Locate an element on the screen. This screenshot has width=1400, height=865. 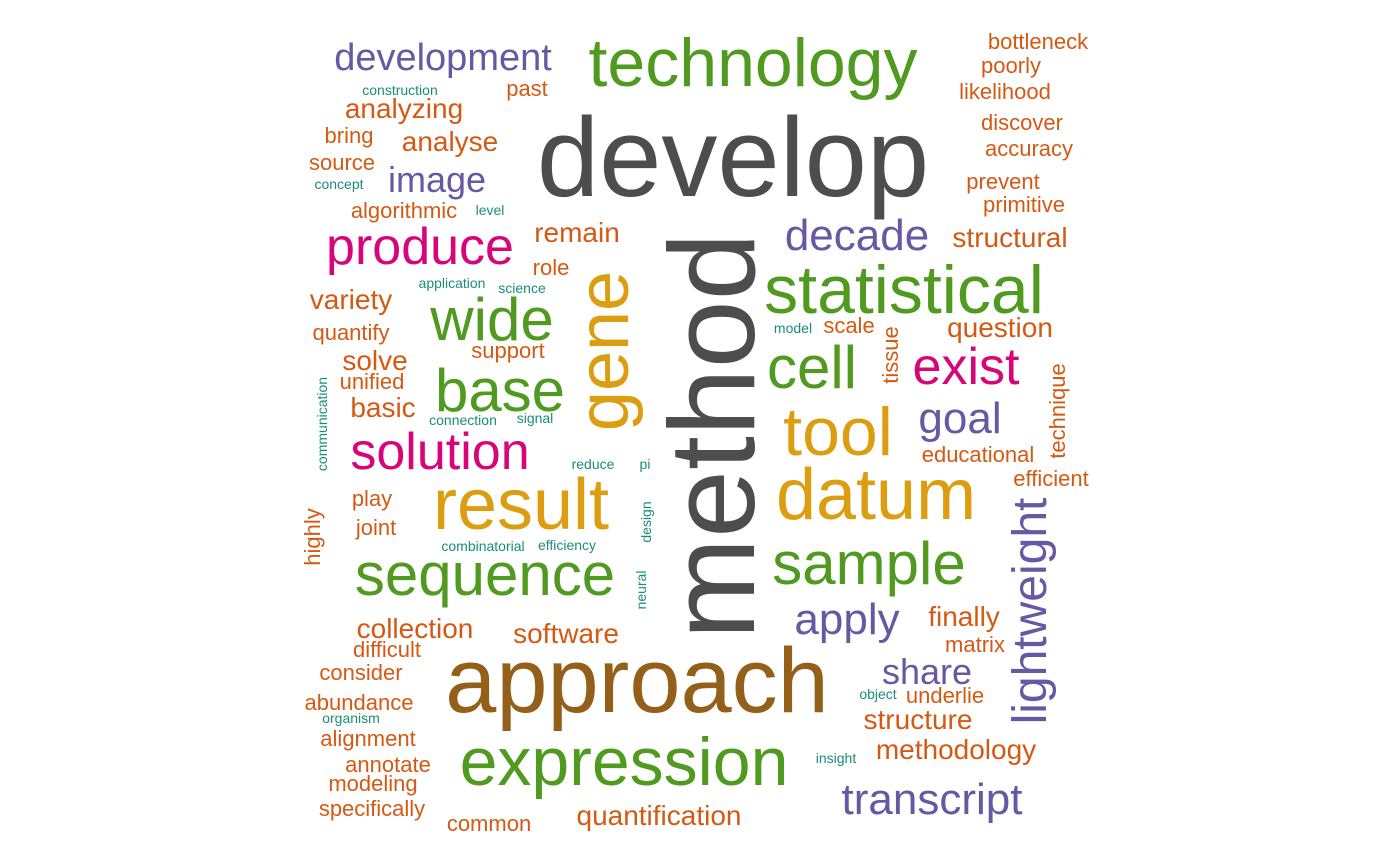
word-discover: discover is located at coordinates (1022, 122).